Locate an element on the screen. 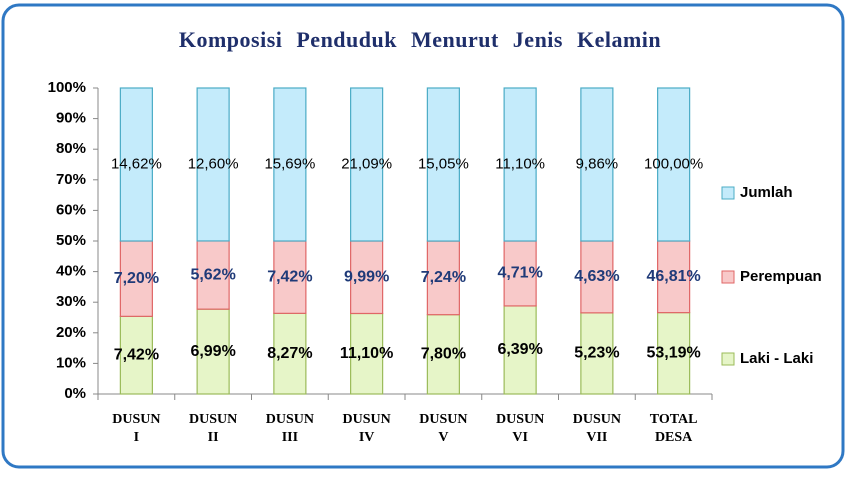  y-tick-label: 20% is located at coordinates (71, 332).